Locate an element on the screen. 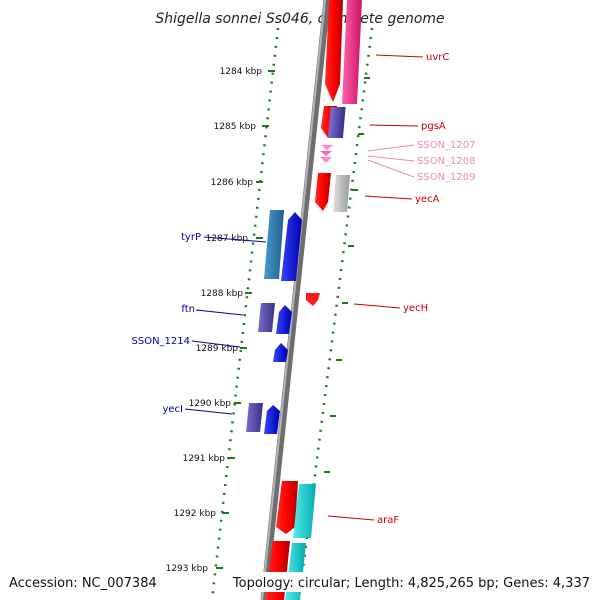 The image size is (600, 600). gene-araF-partner is located at coordinates (304, 511).